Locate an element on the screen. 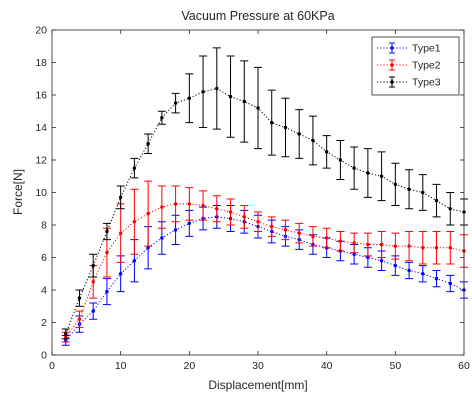 Image resolution: width=472 pixels, height=401 pixels. legend-label: Type1 is located at coordinates (426, 49).